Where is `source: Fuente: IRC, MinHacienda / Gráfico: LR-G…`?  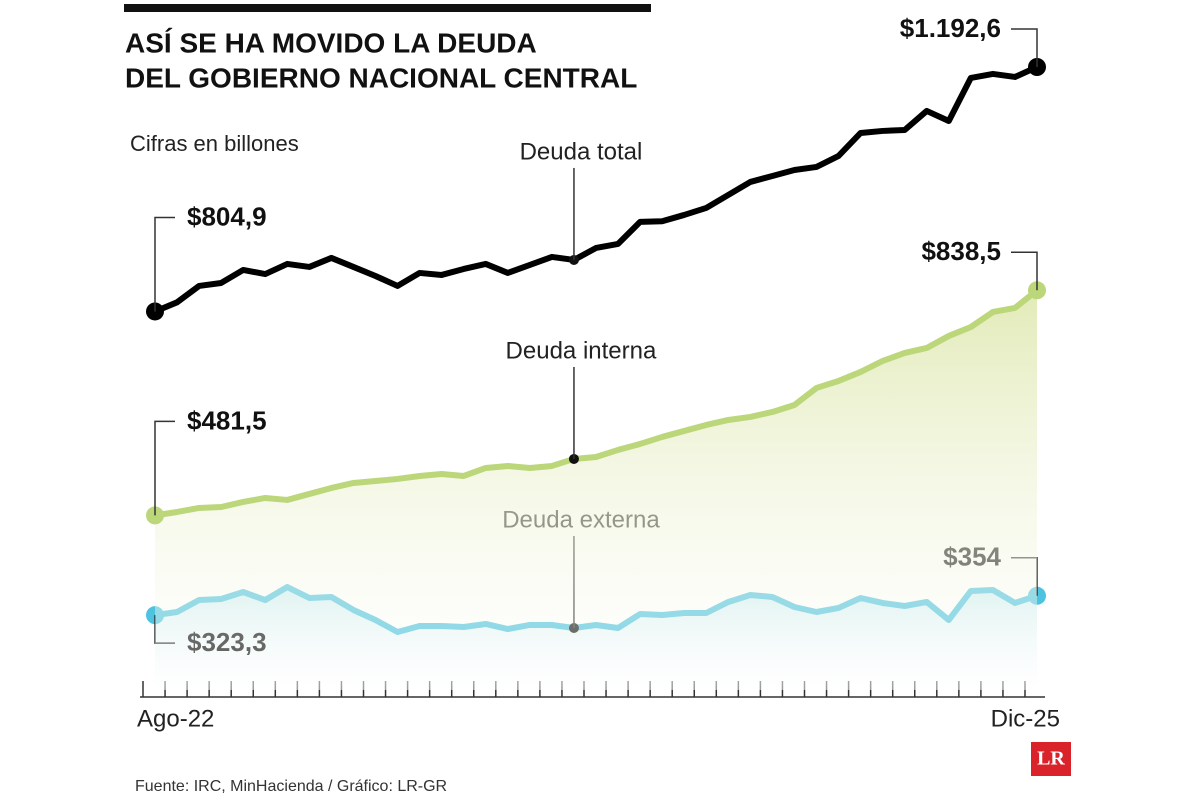 source: Fuente: IRC, MinHacienda / Gráfico: LR-G… is located at coordinates (291, 786).